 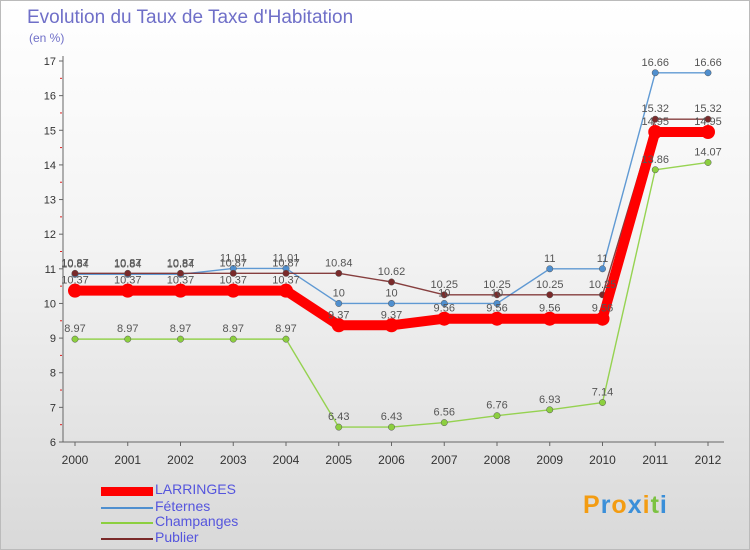 I want to click on y-tick-label: 6, so click(x=53, y=443).